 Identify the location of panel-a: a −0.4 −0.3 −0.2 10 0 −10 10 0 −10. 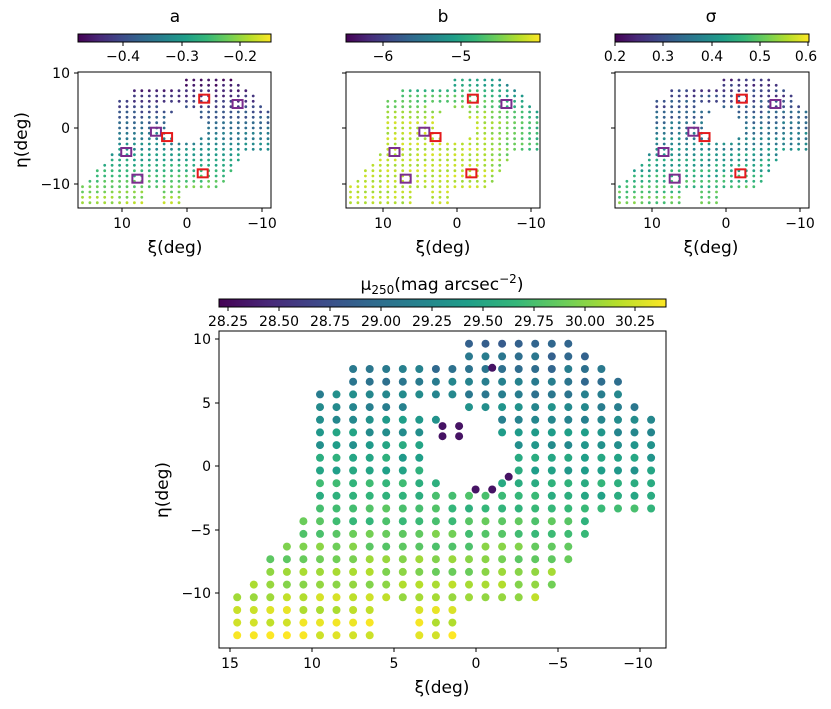
(144, 132).